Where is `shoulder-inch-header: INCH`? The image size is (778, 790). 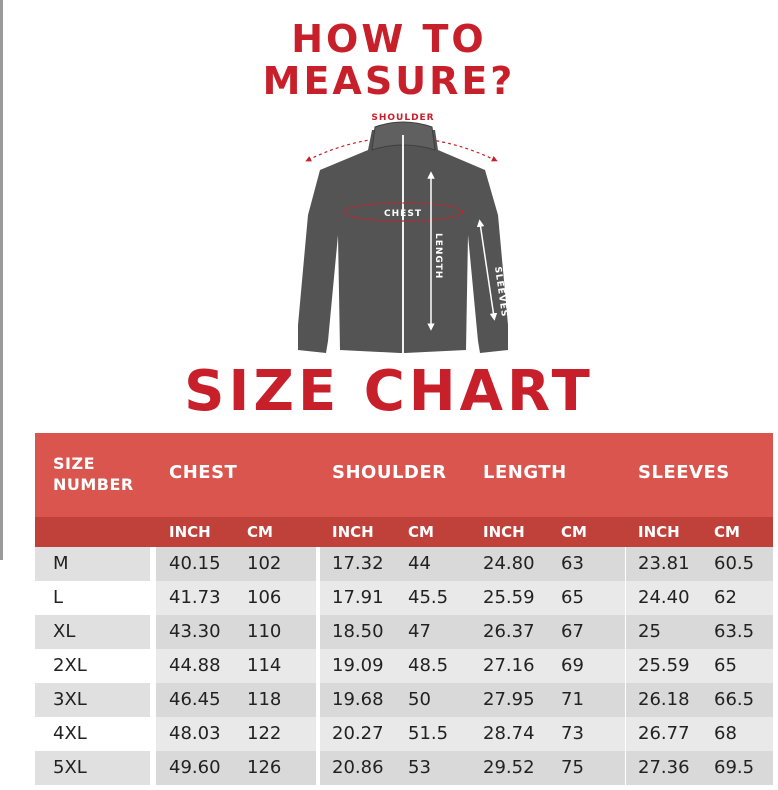 shoulder-inch-header: INCH is located at coordinates (353, 532).